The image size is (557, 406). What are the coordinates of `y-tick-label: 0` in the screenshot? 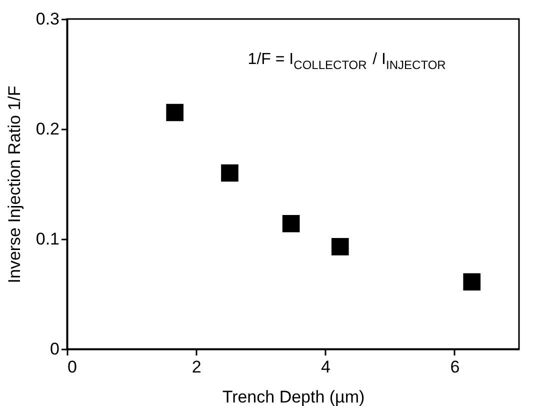 It's located at (55, 349).